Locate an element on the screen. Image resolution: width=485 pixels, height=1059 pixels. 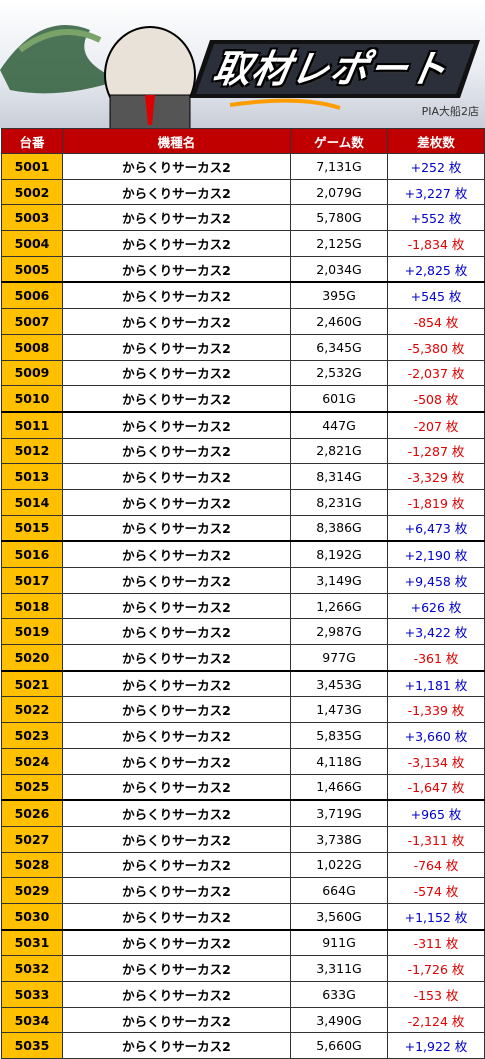
coin-diff: -508 枚 is located at coordinates (436, 399).